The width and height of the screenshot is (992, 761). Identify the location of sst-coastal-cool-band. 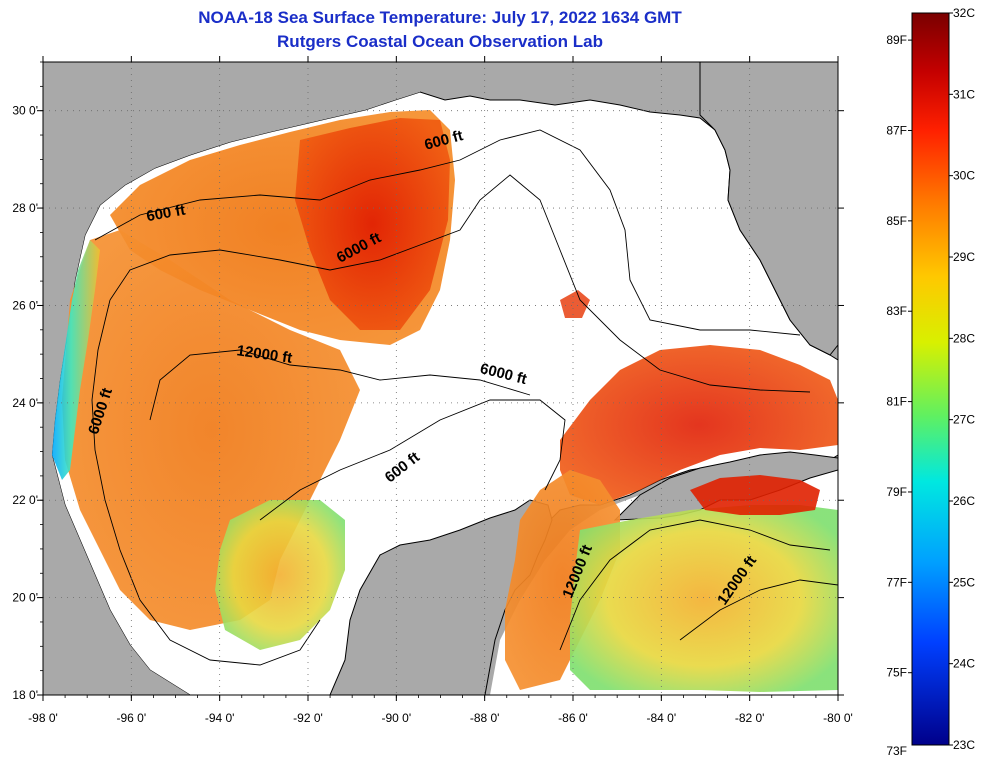
(76, 360).